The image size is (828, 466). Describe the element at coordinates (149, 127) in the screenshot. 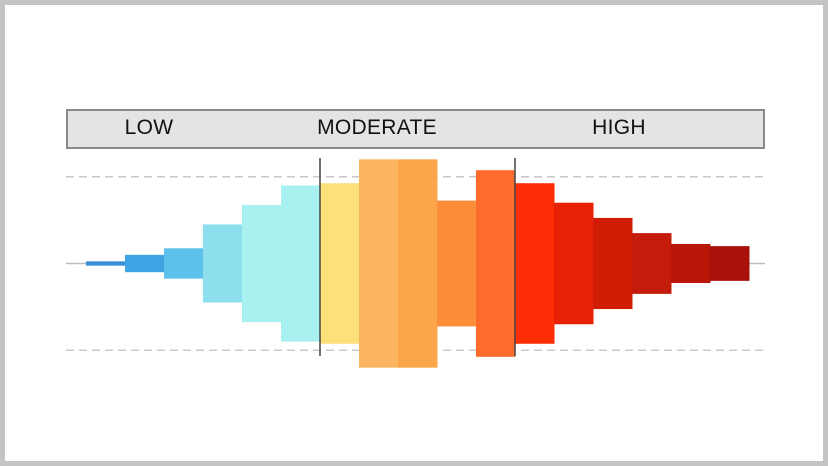

I see `band-label-low: LOW` at that location.